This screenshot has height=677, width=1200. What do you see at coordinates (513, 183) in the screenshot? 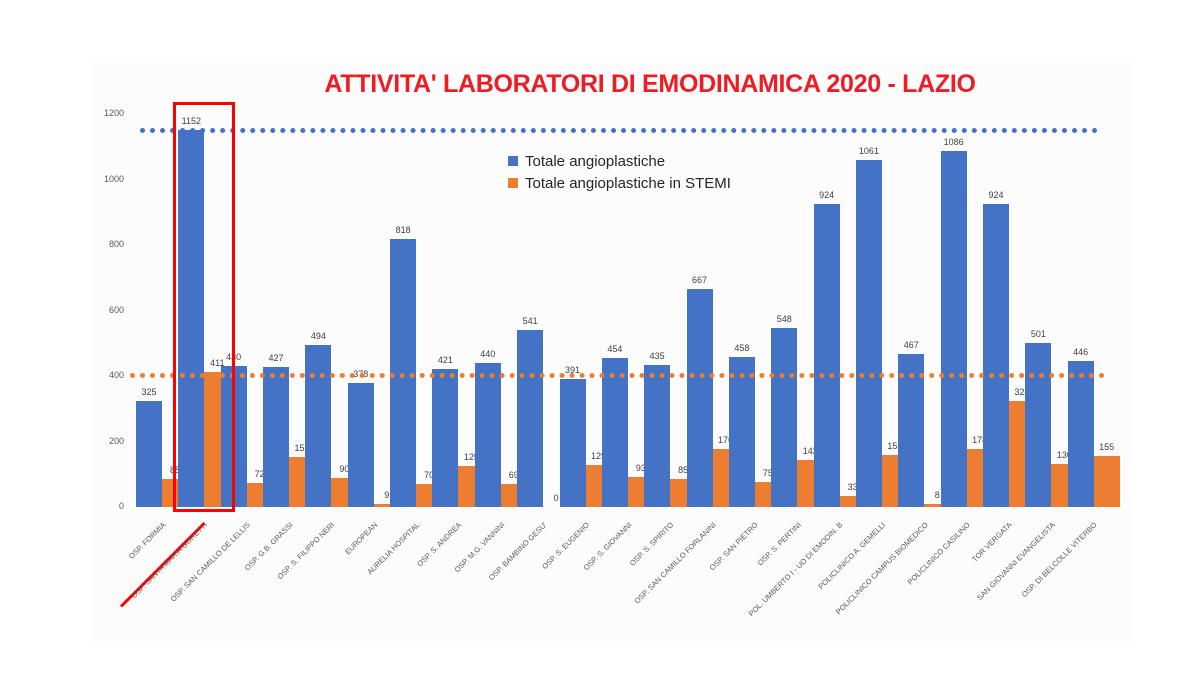
I see `legend-swatch-orange-icon` at bounding box center [513, 183].